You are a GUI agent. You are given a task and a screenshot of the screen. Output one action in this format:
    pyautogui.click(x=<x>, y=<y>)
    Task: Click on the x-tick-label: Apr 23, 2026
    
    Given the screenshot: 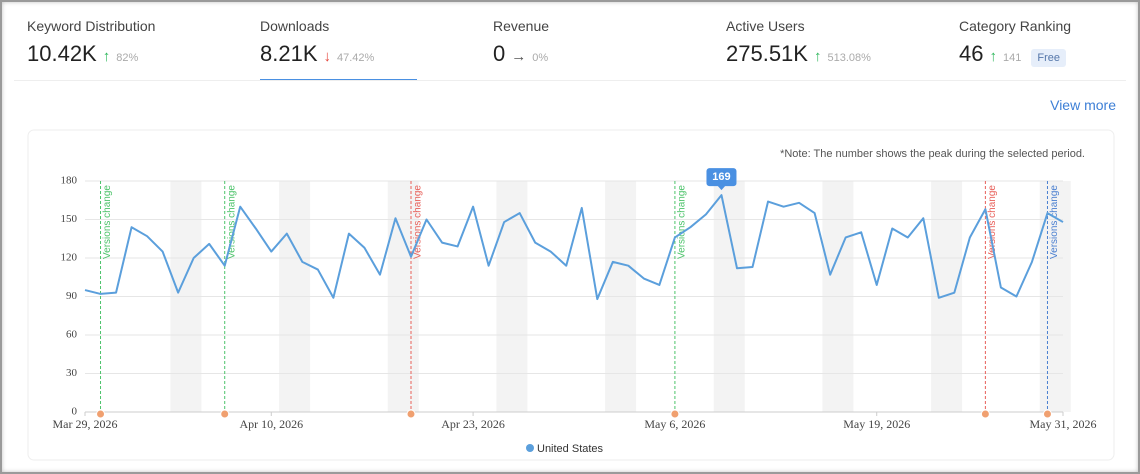 What is the action you would take?
    pyautogui.click(x=473, y=424)
    